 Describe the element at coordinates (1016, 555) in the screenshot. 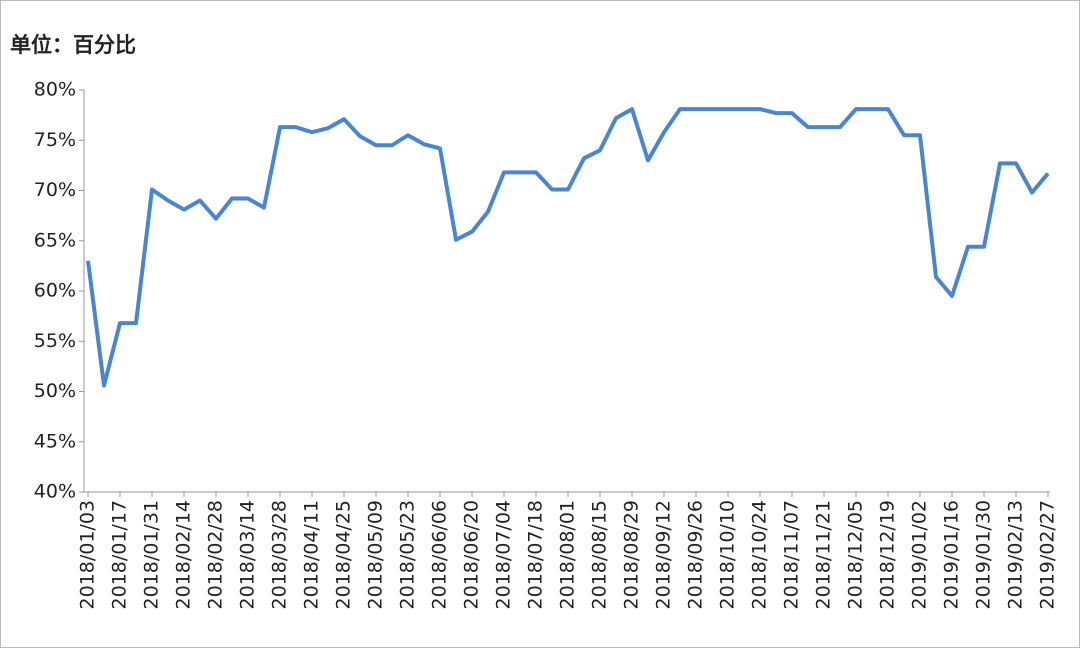

I see `x-tick-label: 2019/02/13` at that location.